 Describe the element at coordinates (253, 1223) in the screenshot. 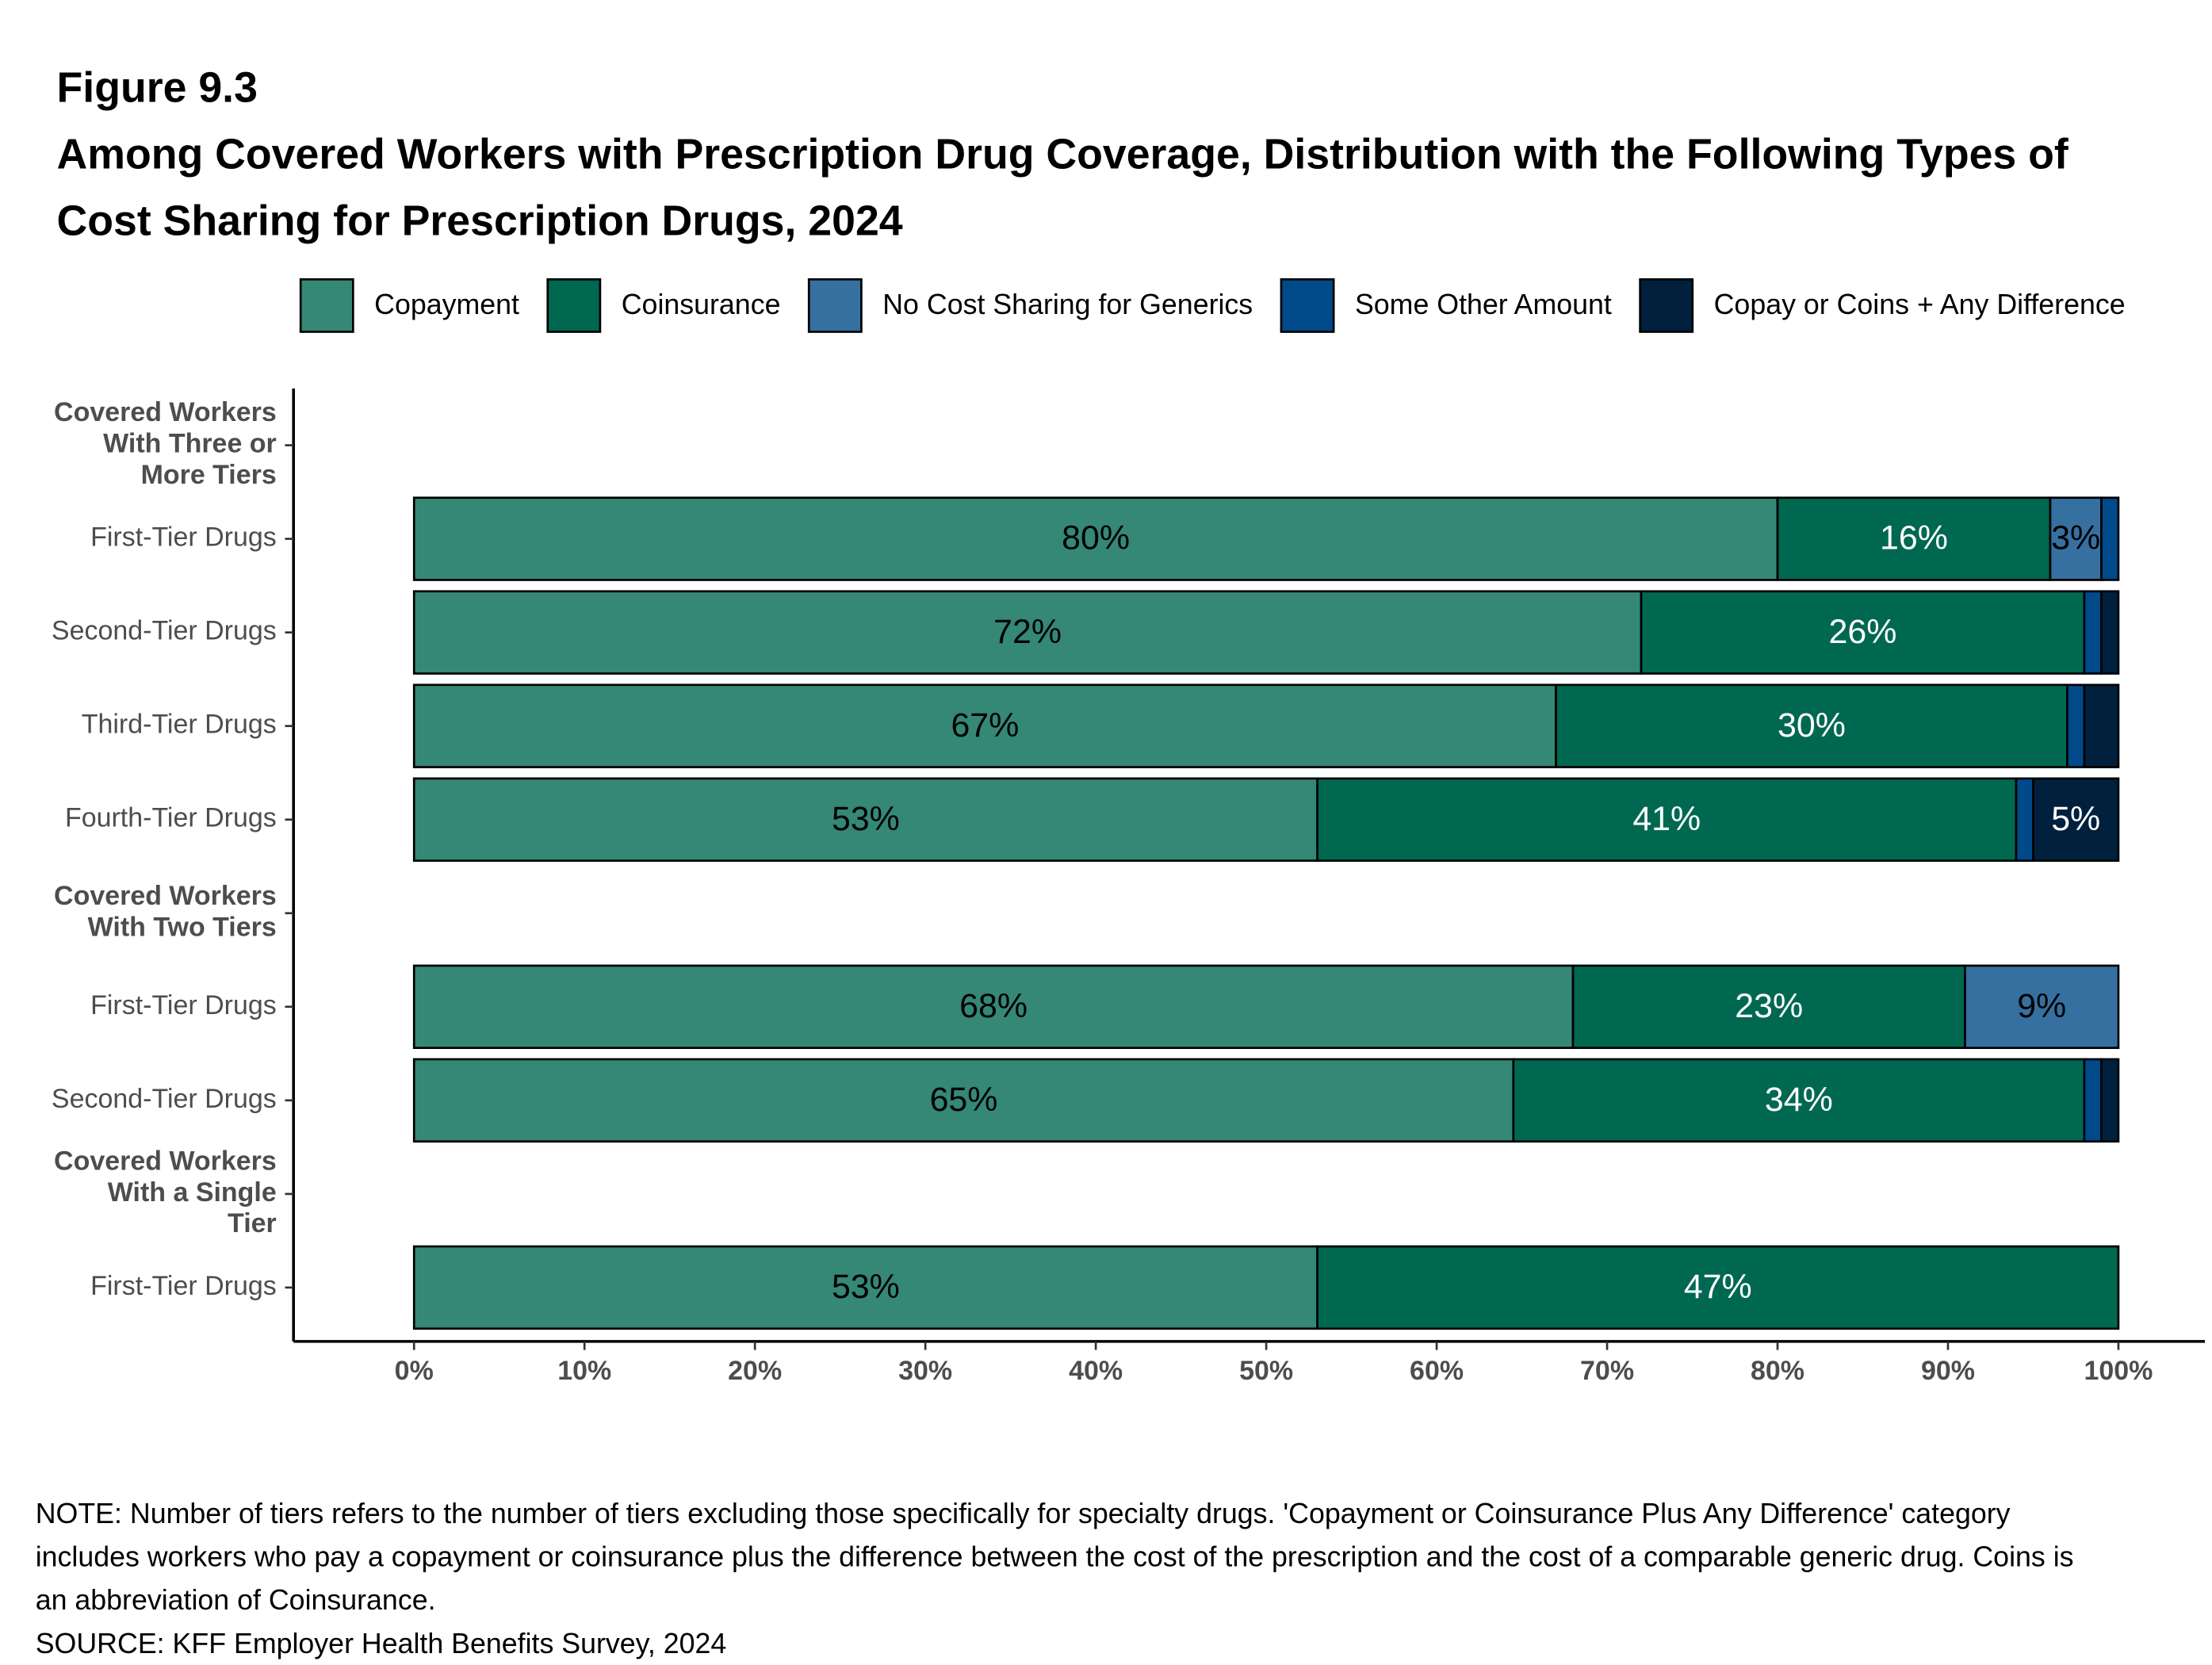

I see `y-group-label-line: Tier` at that location.